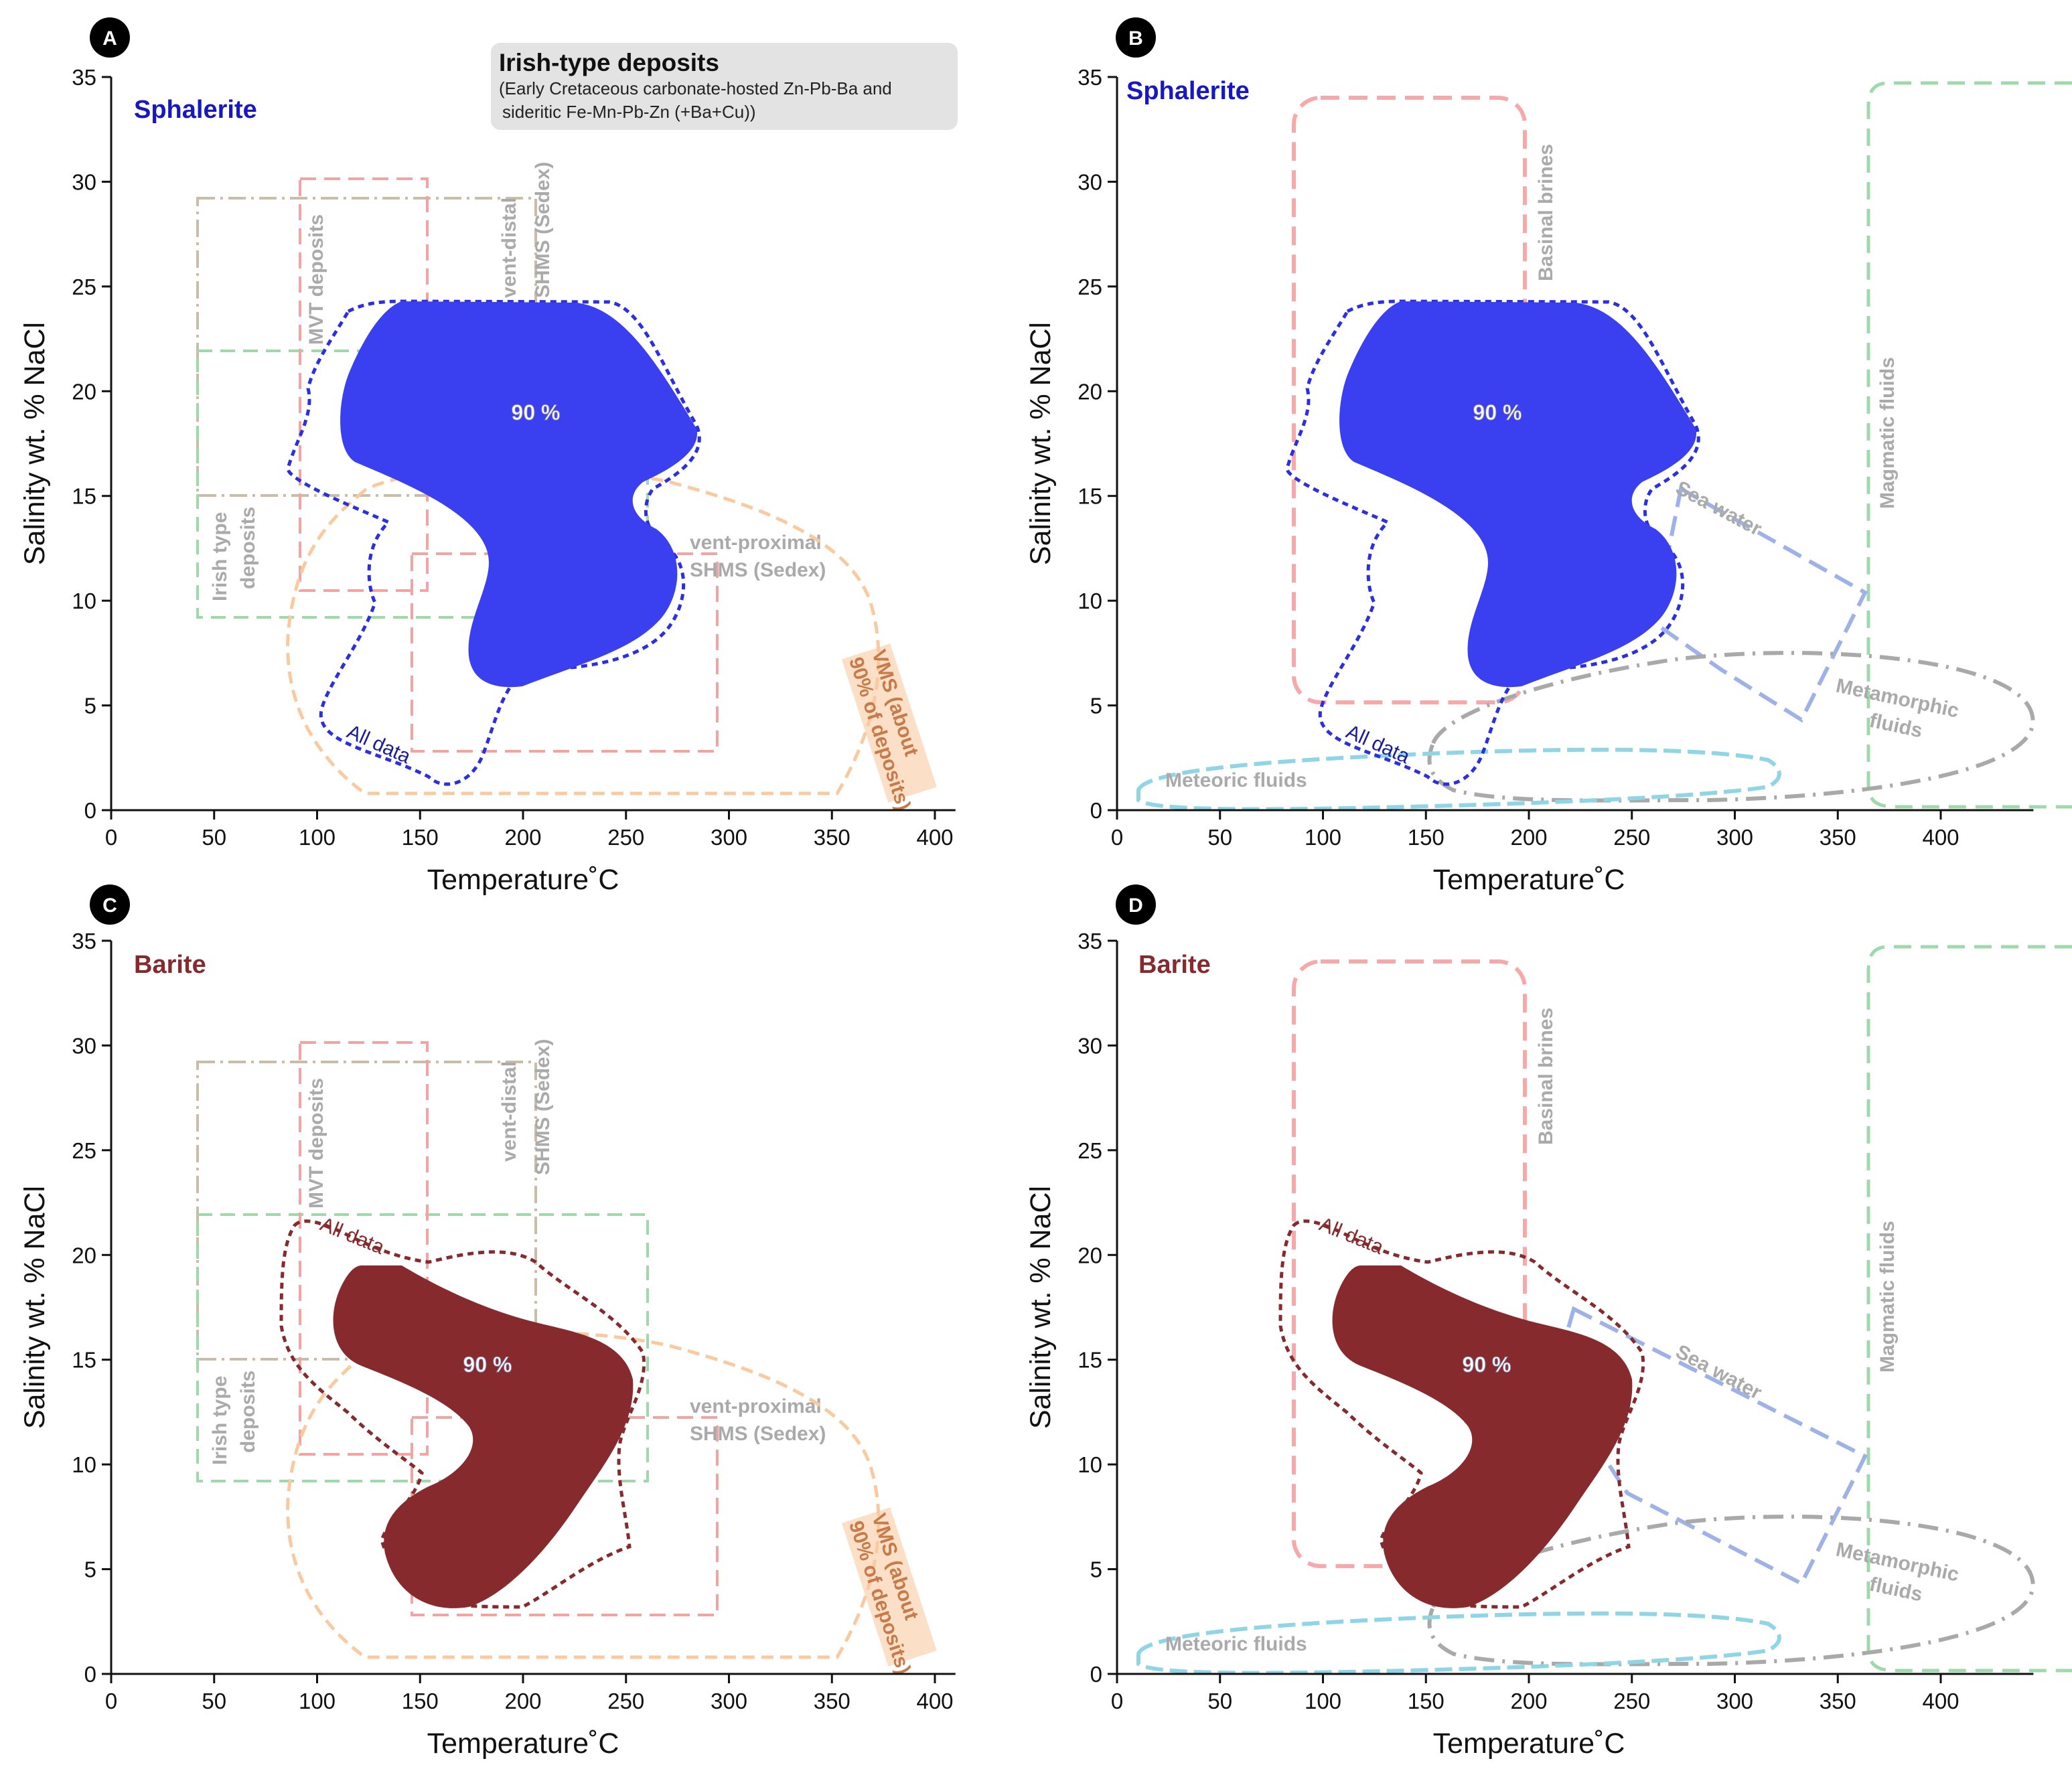  What do you see at coordinates (220, 556) in the screenshot?
I see `label-irish-1: Irish type` at bounding box center [220, 556].